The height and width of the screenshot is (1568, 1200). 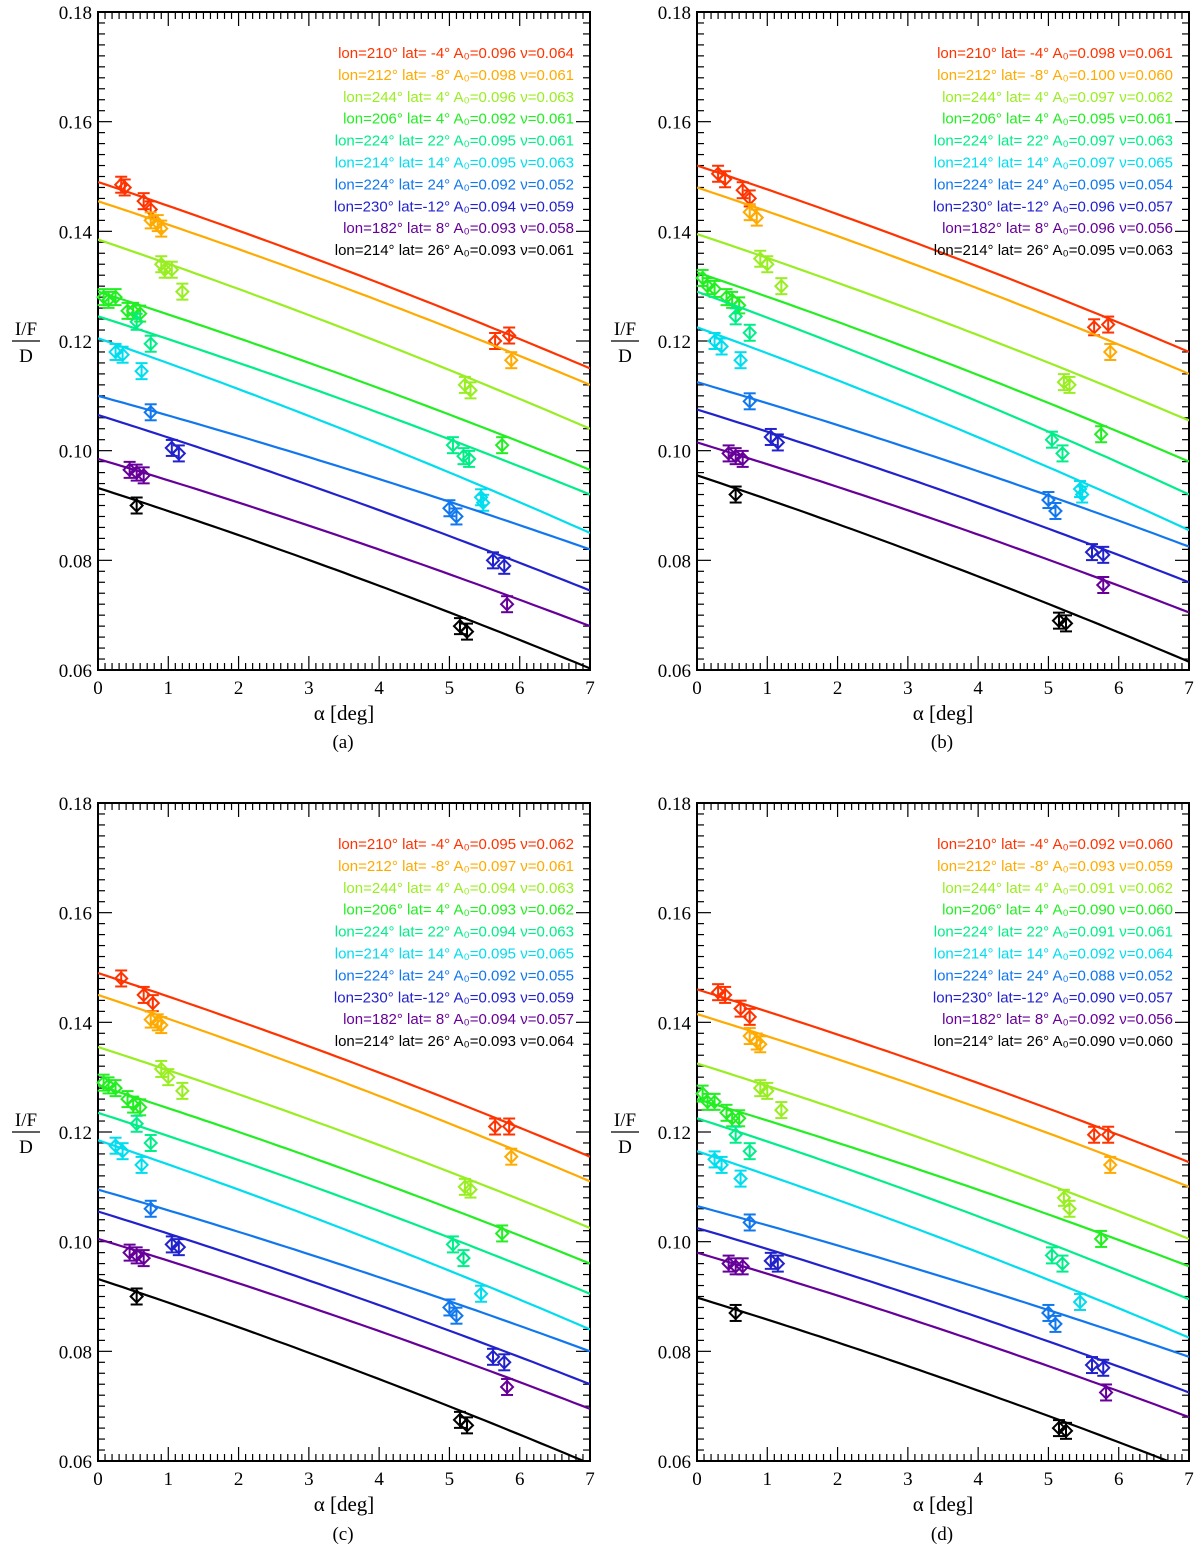 What do you see at coordinates (625, 1147) in the screenshot?
I see `y-axis-label-denominator: D` at bounding box center [625, 1147].